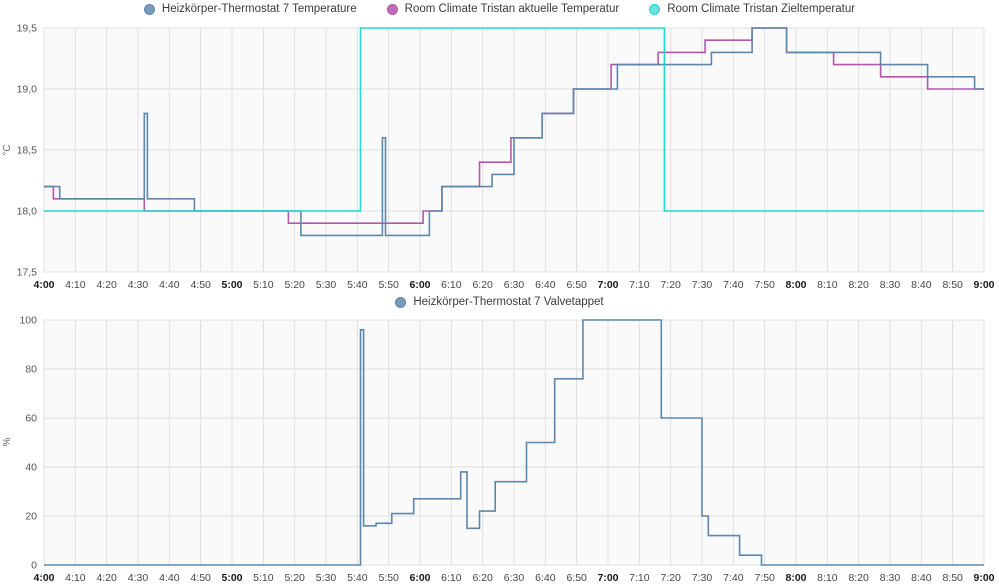 This screenshot has width=999, height=588. I want to click on y-tick-label: 60, so click(31, 419).